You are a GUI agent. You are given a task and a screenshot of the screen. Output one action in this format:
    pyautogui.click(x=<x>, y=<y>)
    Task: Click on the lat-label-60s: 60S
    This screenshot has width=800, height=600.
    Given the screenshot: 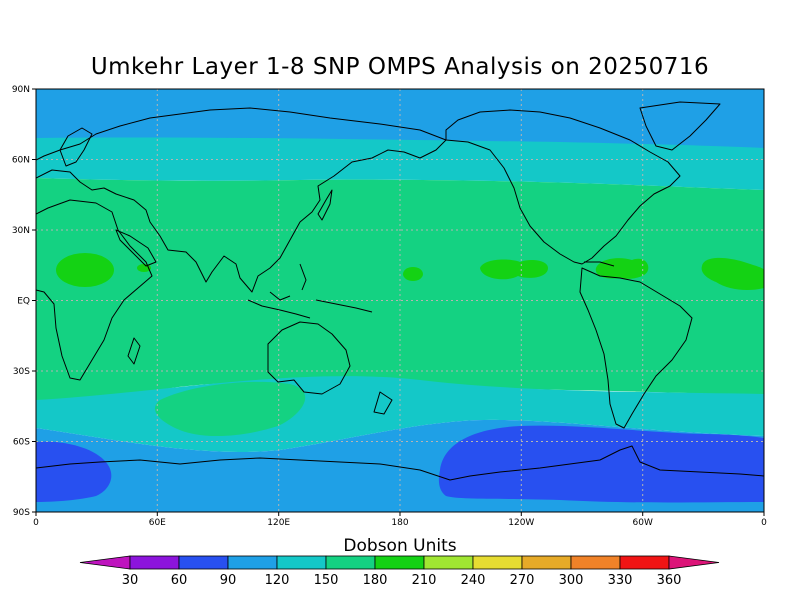 What is the action you would take?
    pyautogui.click(x=21, y=443)
    